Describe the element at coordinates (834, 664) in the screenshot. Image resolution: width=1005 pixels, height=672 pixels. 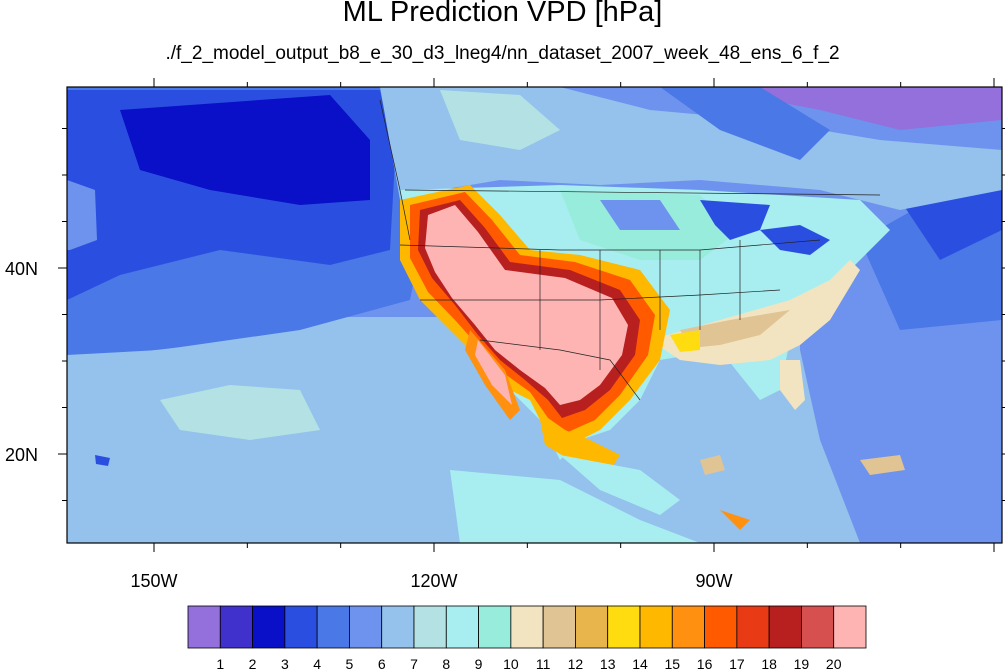
I see `colorbar-label: 20` at that location.